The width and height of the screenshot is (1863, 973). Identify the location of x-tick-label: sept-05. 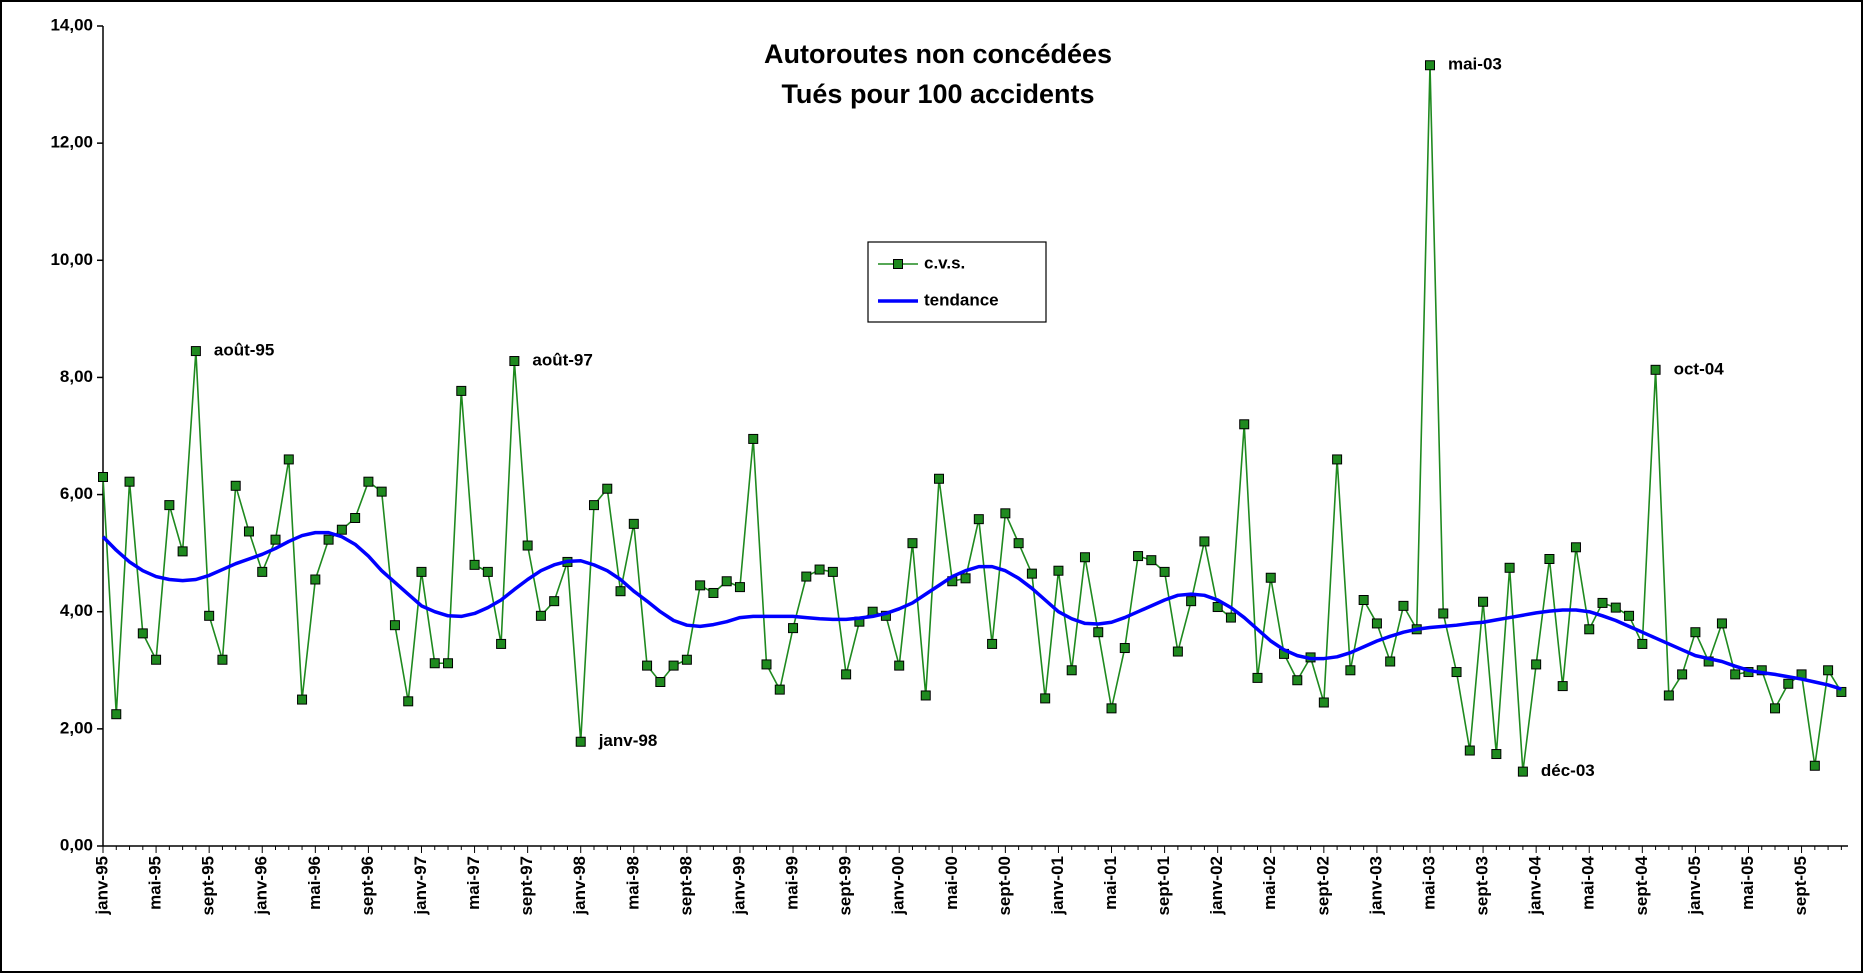
(1800, 886).